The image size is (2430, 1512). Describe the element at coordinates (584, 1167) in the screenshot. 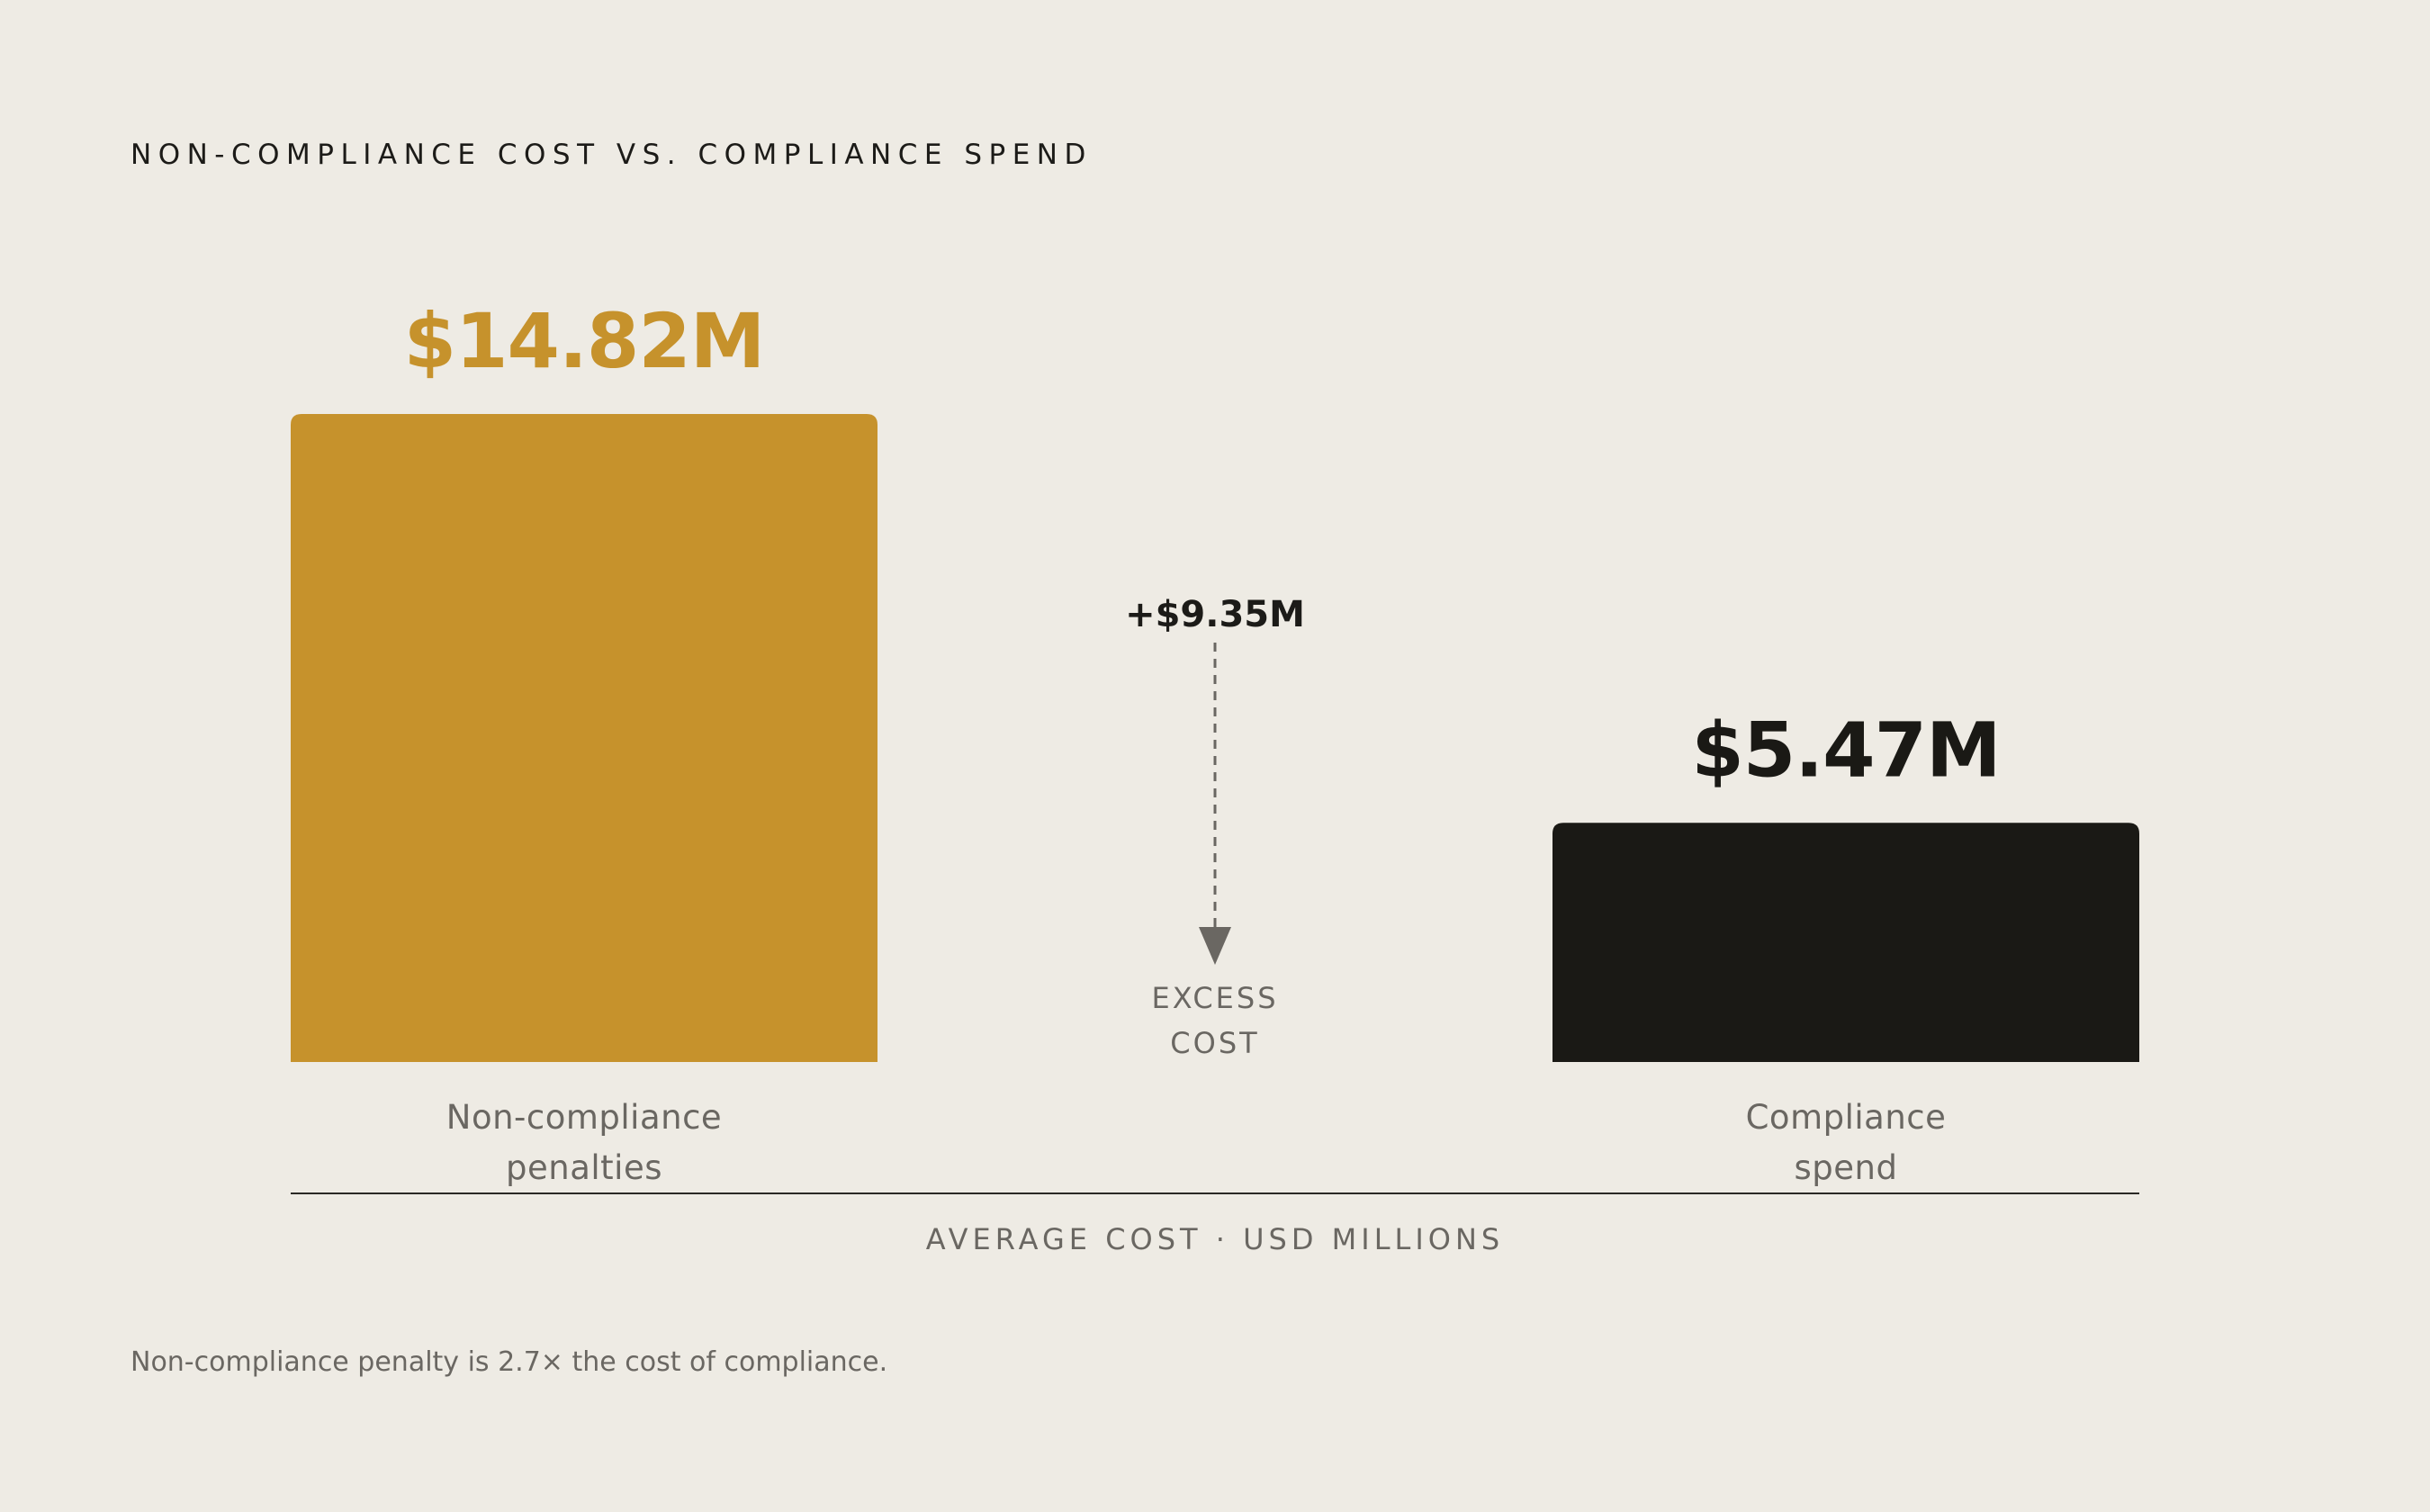

I see `category-label-non-compliance-penalties-line-2: penalties` at that location.